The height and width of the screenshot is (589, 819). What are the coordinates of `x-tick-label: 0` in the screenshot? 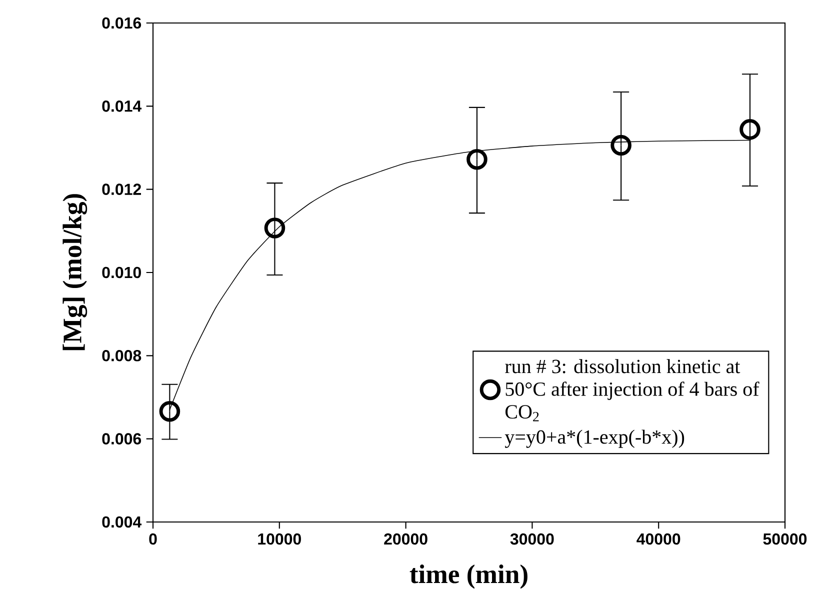 It's located at (153, 539).